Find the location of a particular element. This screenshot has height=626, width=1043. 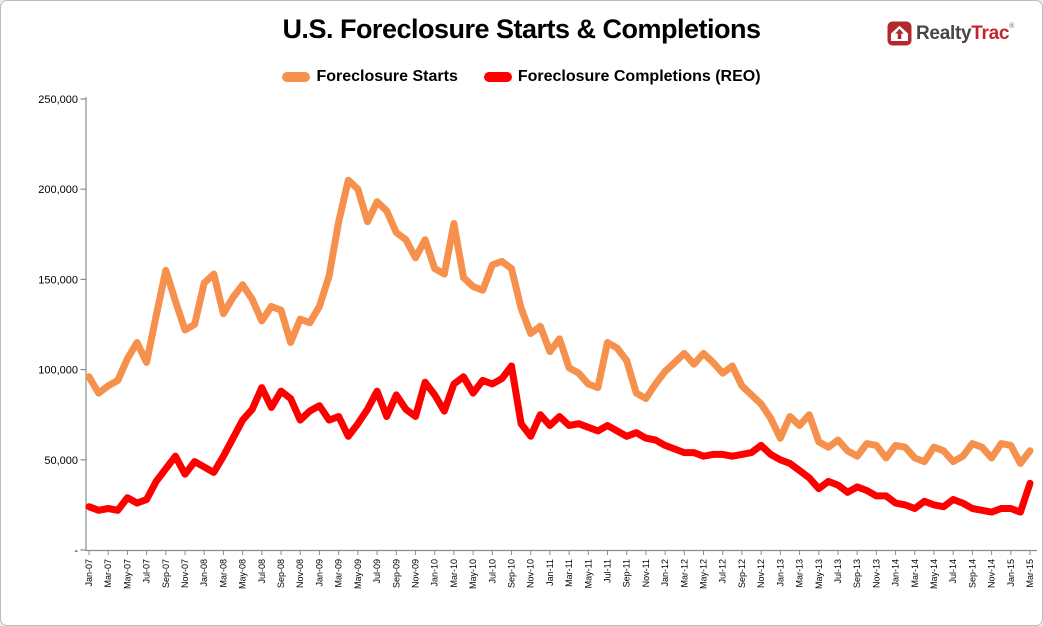

legend-item-starts: Foreclosure Starts is located at coordinates (370, 77).